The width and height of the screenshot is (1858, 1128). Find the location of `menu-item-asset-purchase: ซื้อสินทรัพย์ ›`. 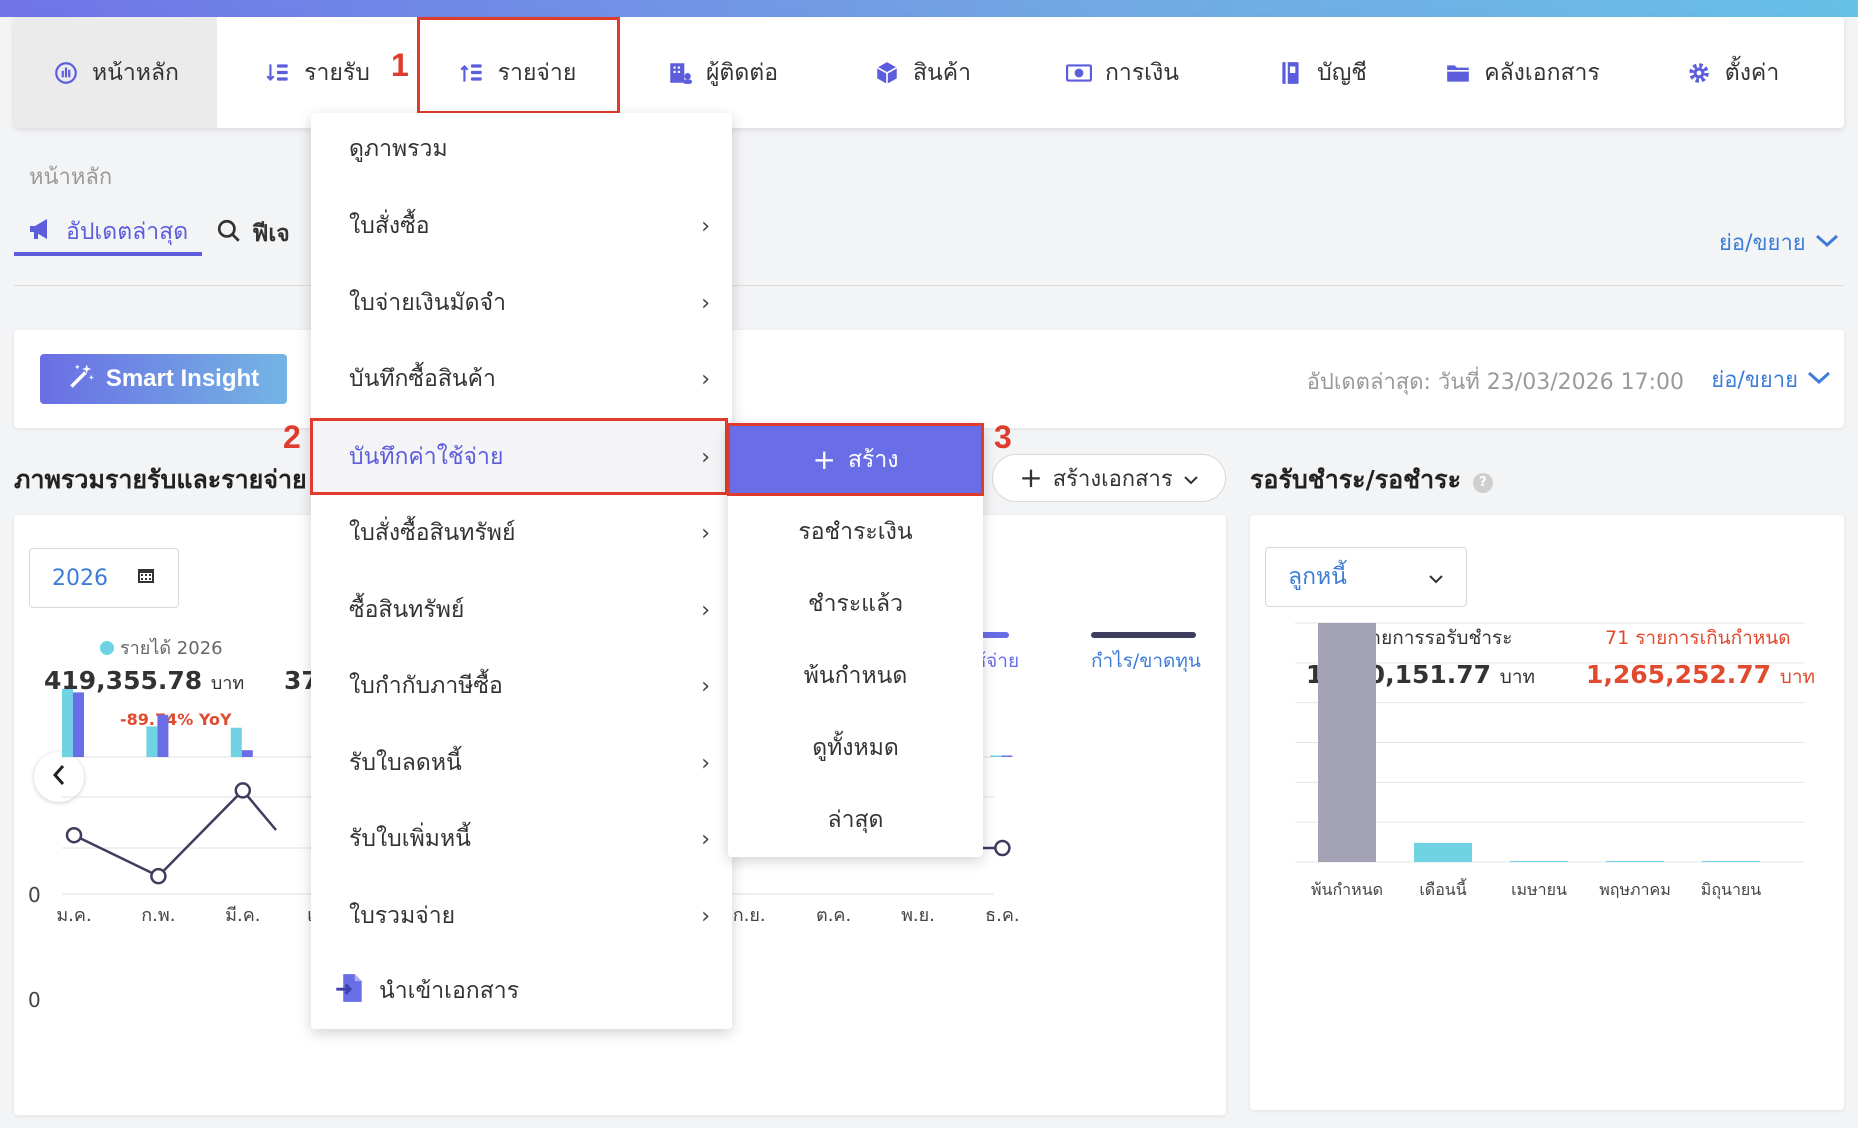

menu-item-asset-purchase: ซื้อสินทรัพย์ › is located at coordinates (521, 610).